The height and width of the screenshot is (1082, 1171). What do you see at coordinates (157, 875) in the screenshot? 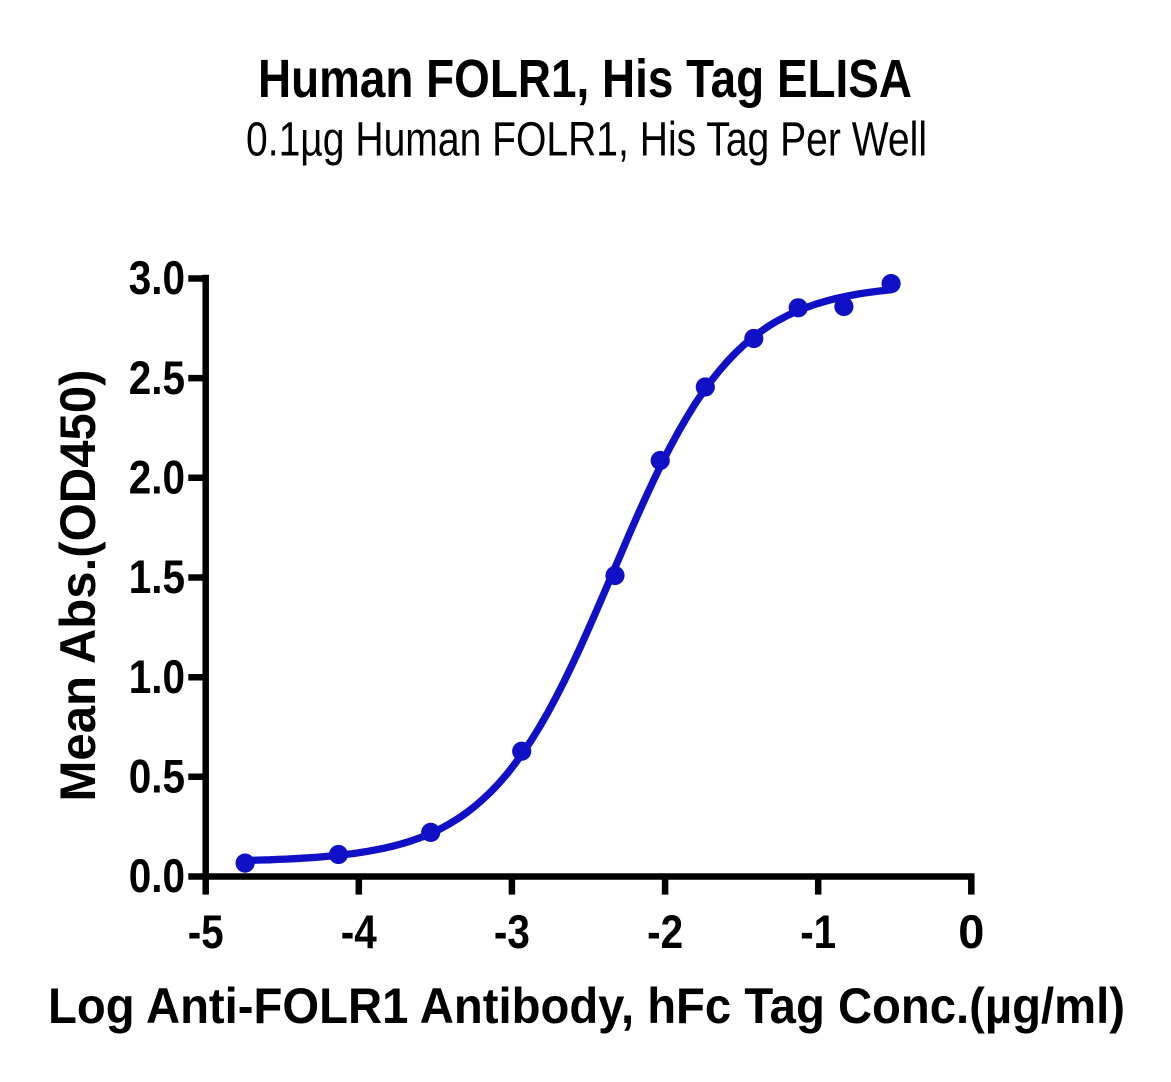
I see `svg-text: 0.0` at bounding box center [157, 875].